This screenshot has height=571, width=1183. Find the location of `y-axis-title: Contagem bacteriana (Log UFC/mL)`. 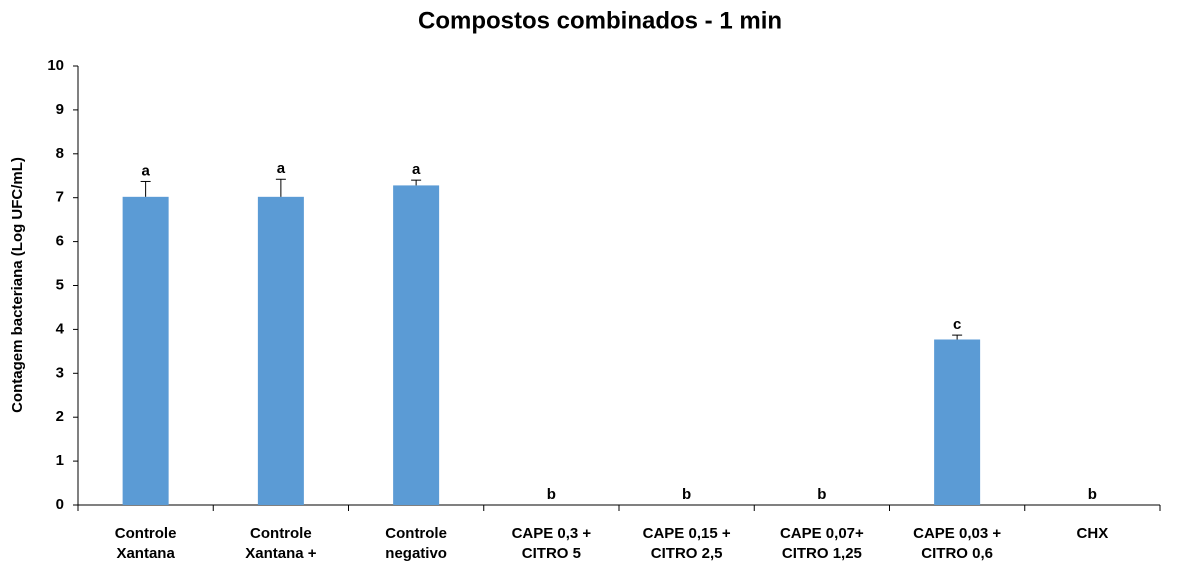

y-axis-title: Contagem bacteriana (Log UFC/mL) is located at coordinates (17, 285).